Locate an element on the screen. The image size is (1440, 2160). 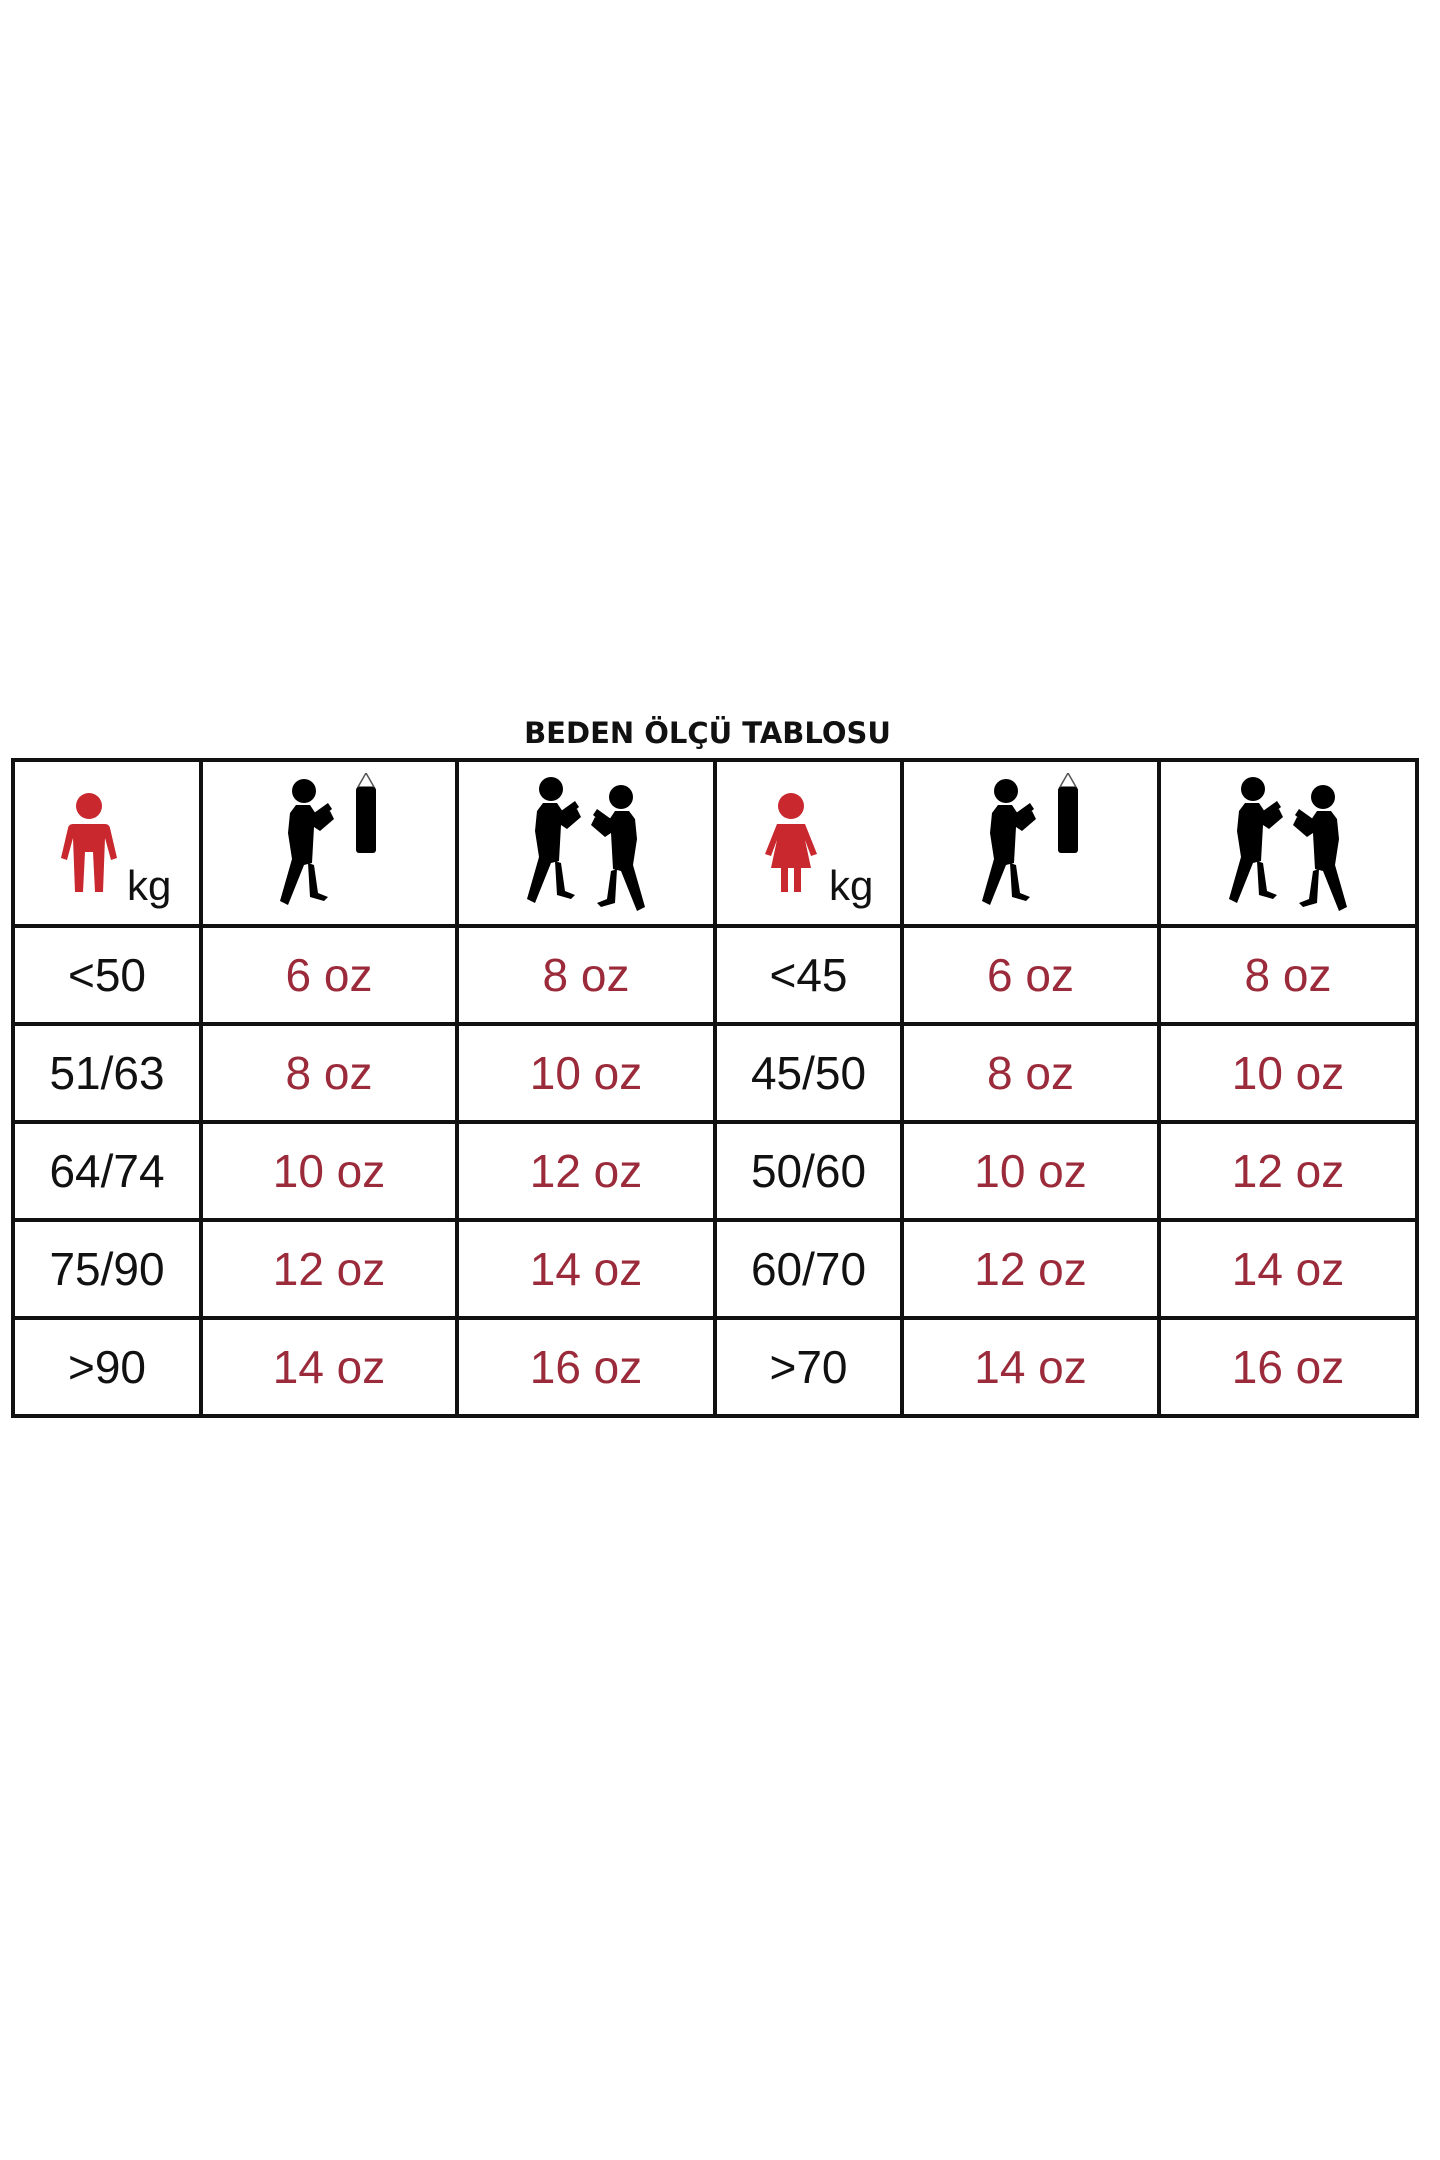
table-row: 51/63 8 oz 10 oz 45/50 8 oz 10 oz is located at coordinates (715, 1073).